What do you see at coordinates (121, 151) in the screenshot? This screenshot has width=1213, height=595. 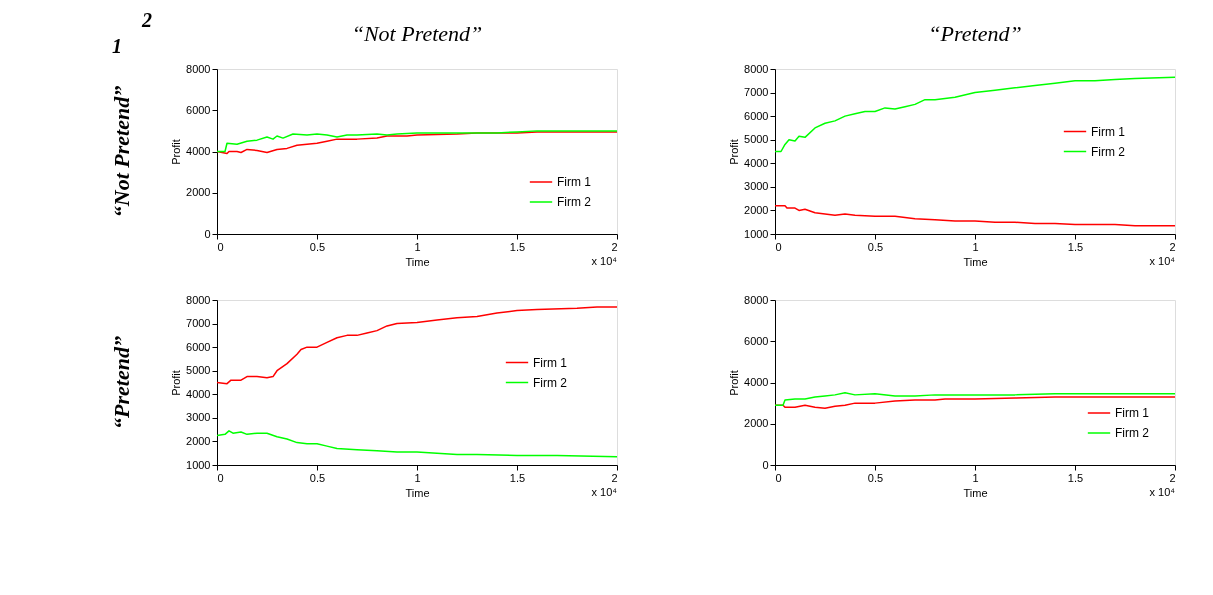 I see `text: “Not Pretend”` at bounding box center [121, 151].